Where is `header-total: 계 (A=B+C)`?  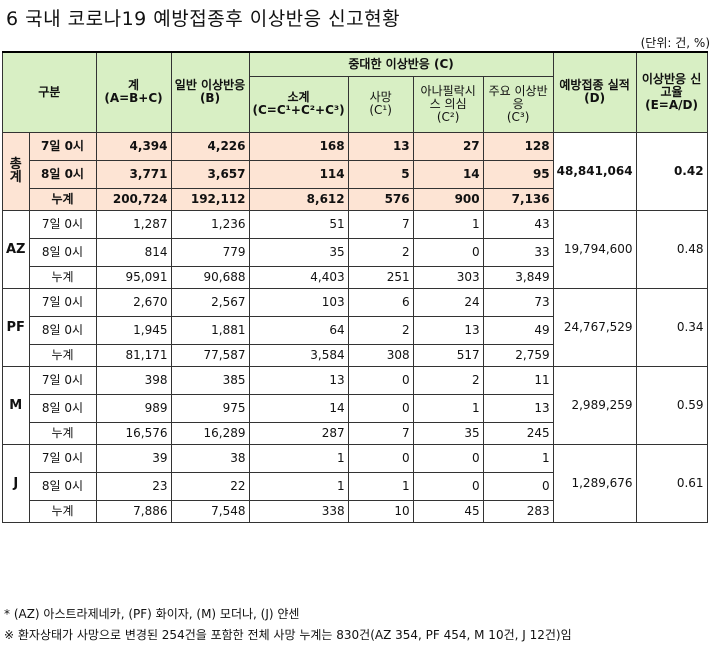 header-total: 계 (A=B+C) is located at coordinates (133, 92).